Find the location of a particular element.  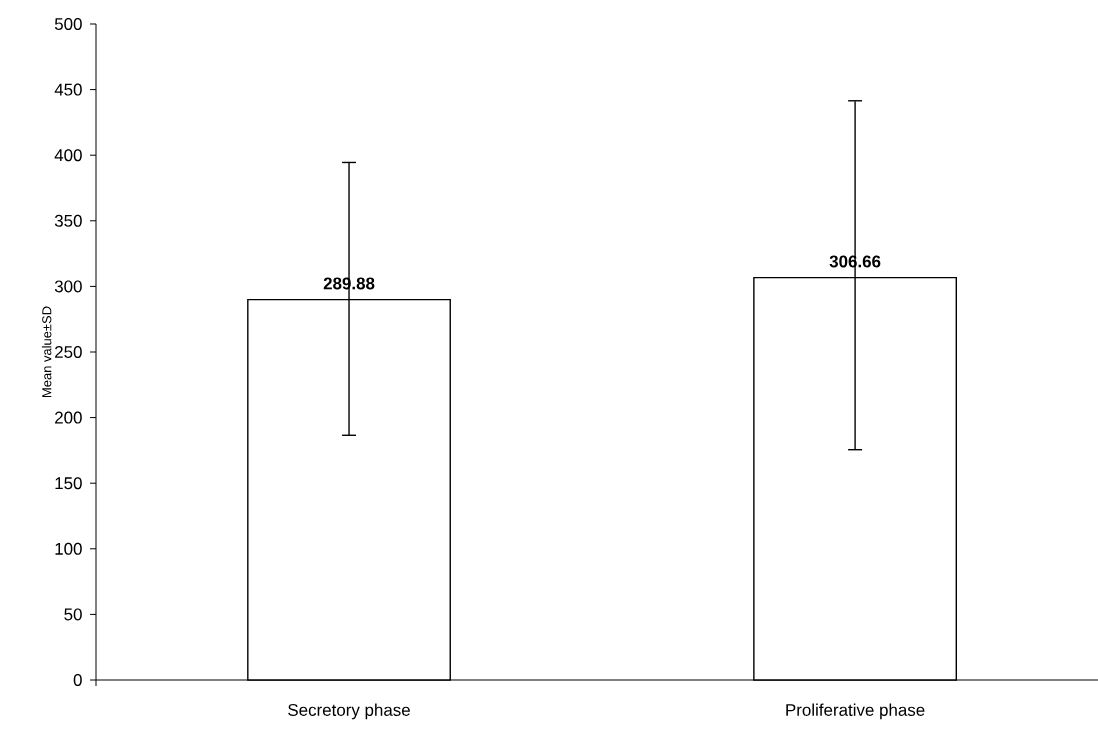

y-tick-label: 100 is located at coordinates (68, 548).